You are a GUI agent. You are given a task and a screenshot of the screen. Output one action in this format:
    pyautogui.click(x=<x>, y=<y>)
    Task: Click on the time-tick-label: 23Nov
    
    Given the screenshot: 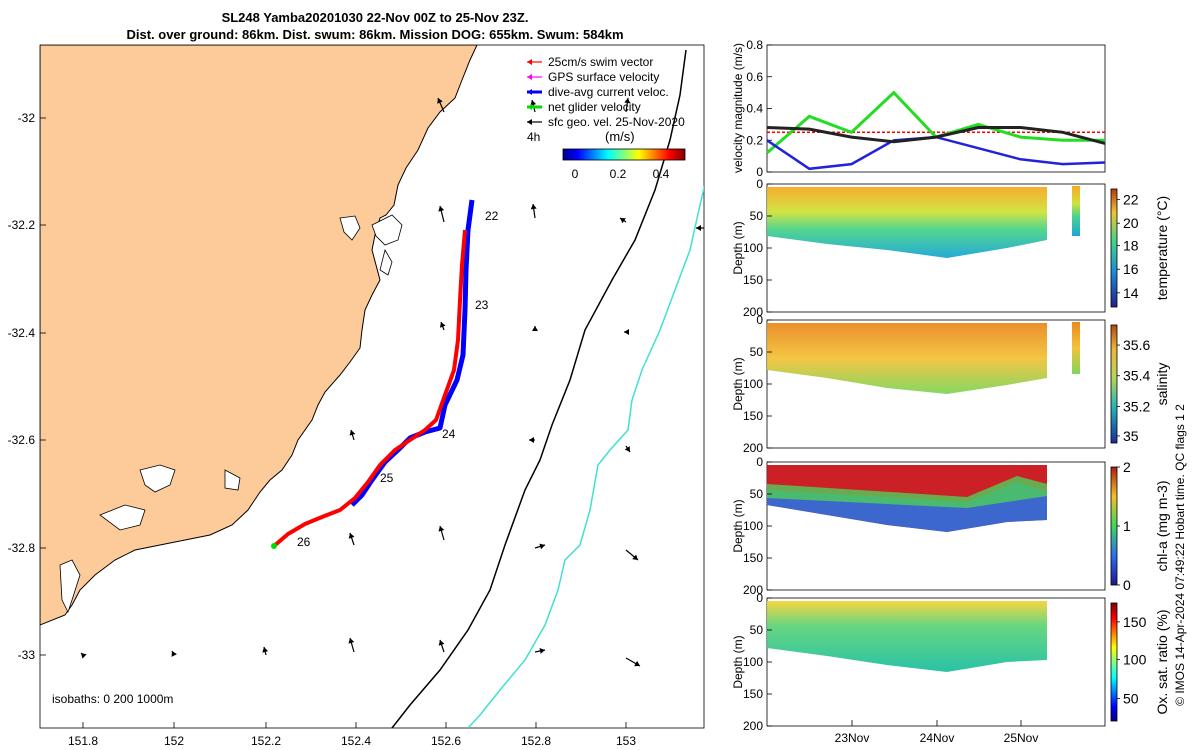 What is the action you would take?
    pyautogui.click(x=852, y=738)
    